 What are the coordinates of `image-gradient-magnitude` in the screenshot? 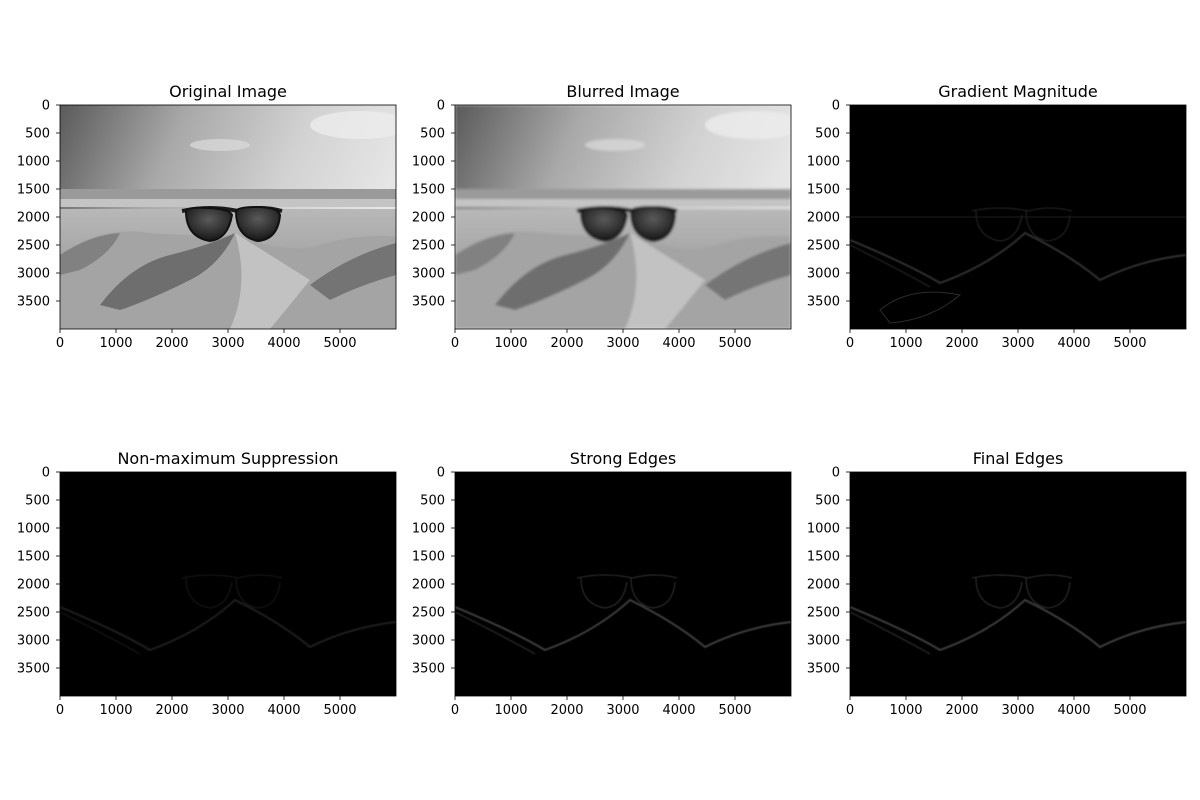 It's located at (1018, 217).